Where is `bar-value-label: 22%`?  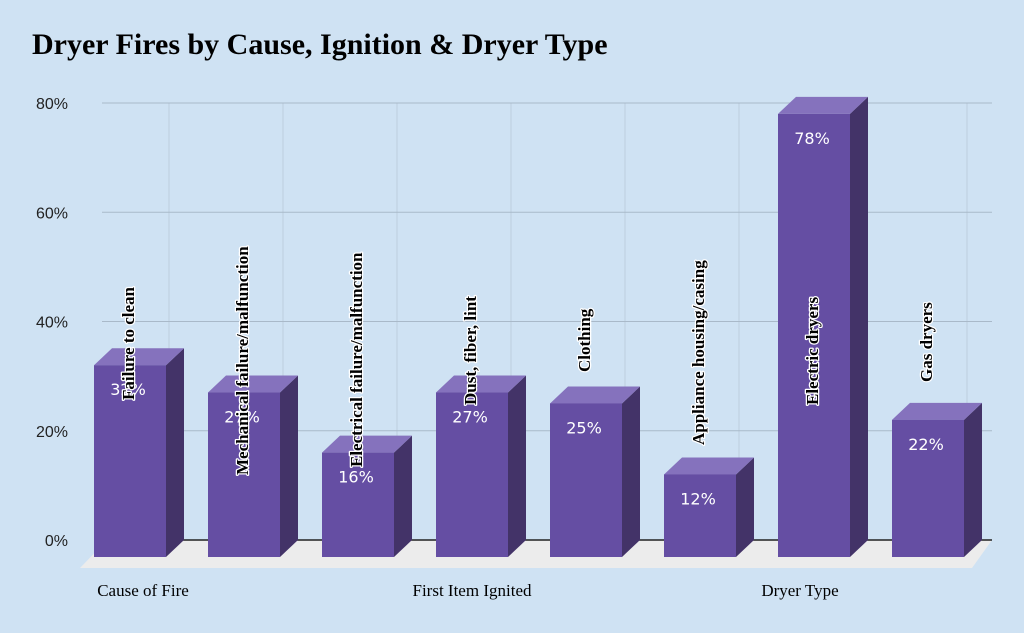 bar-value-label: 22% is located at coordinates (926, 444).